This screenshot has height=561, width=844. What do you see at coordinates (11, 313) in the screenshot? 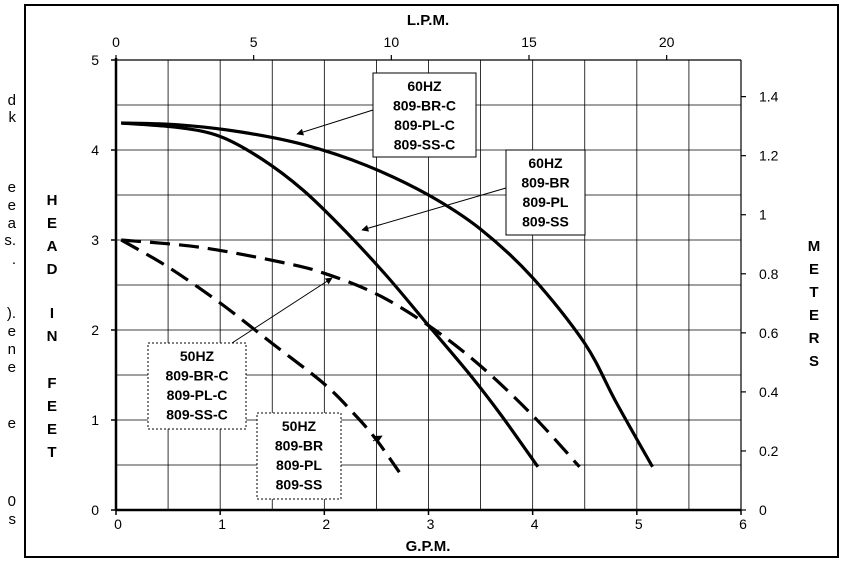
I see `cropped-text-fragment: ).` at bounding box center [11, 313].